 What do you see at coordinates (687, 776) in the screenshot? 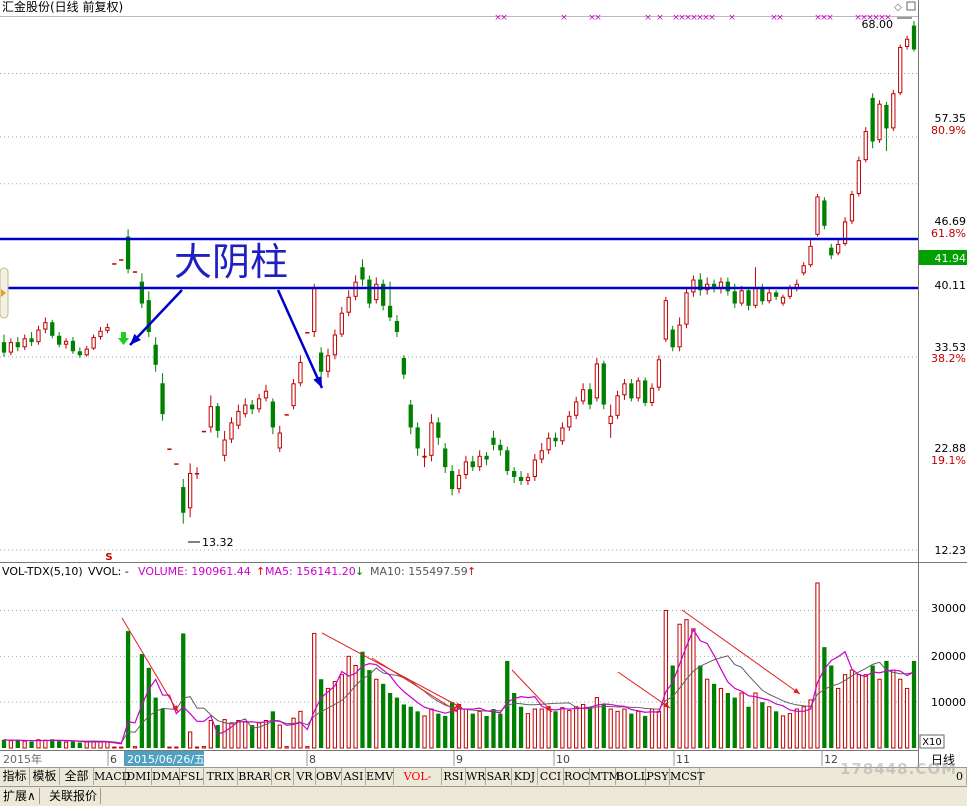
I see `tab-mcst: MCST` at bounding box center [687, 776].